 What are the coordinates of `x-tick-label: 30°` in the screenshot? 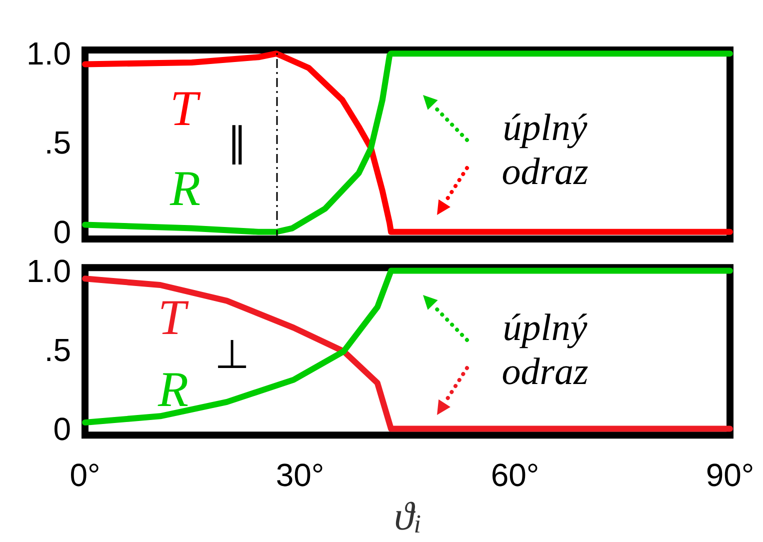 It's located at (300, 475).